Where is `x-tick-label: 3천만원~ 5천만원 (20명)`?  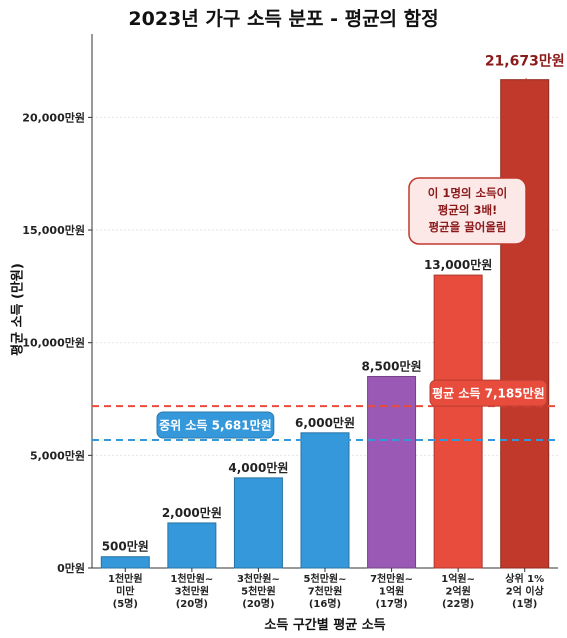 x-tick-label: 3천만원~ 5천만원 (20명) is located at coordinates (258, 591).